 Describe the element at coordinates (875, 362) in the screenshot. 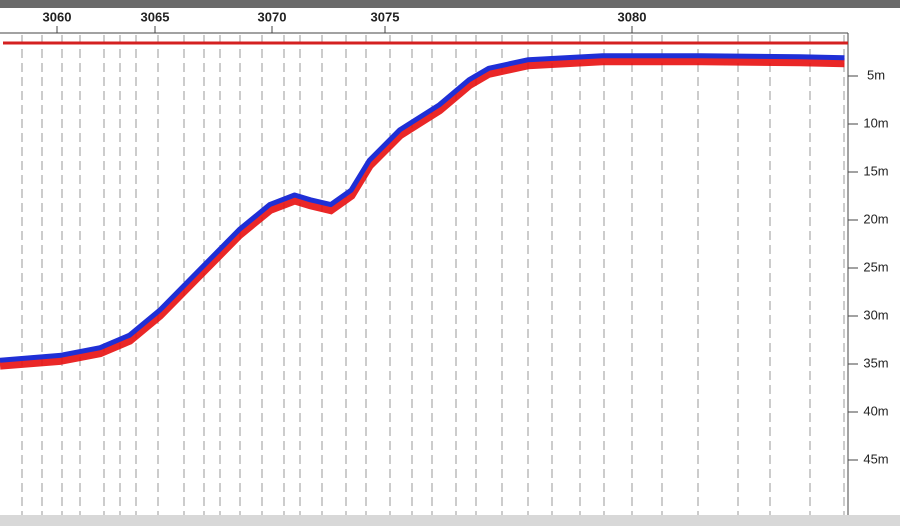

I see `y-tick-label: 35m` at that location.